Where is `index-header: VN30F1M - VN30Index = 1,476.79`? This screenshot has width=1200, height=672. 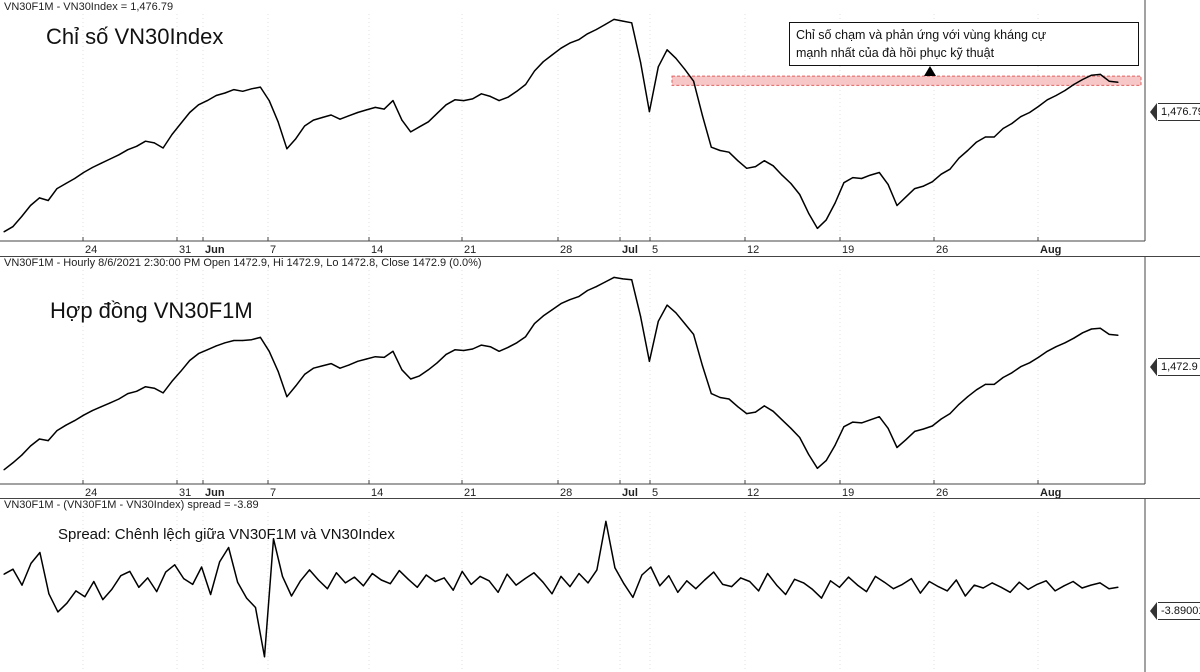 index-header: VN30F1M - VN30Index = 1,476.79 is located at coordinates (89, 7).